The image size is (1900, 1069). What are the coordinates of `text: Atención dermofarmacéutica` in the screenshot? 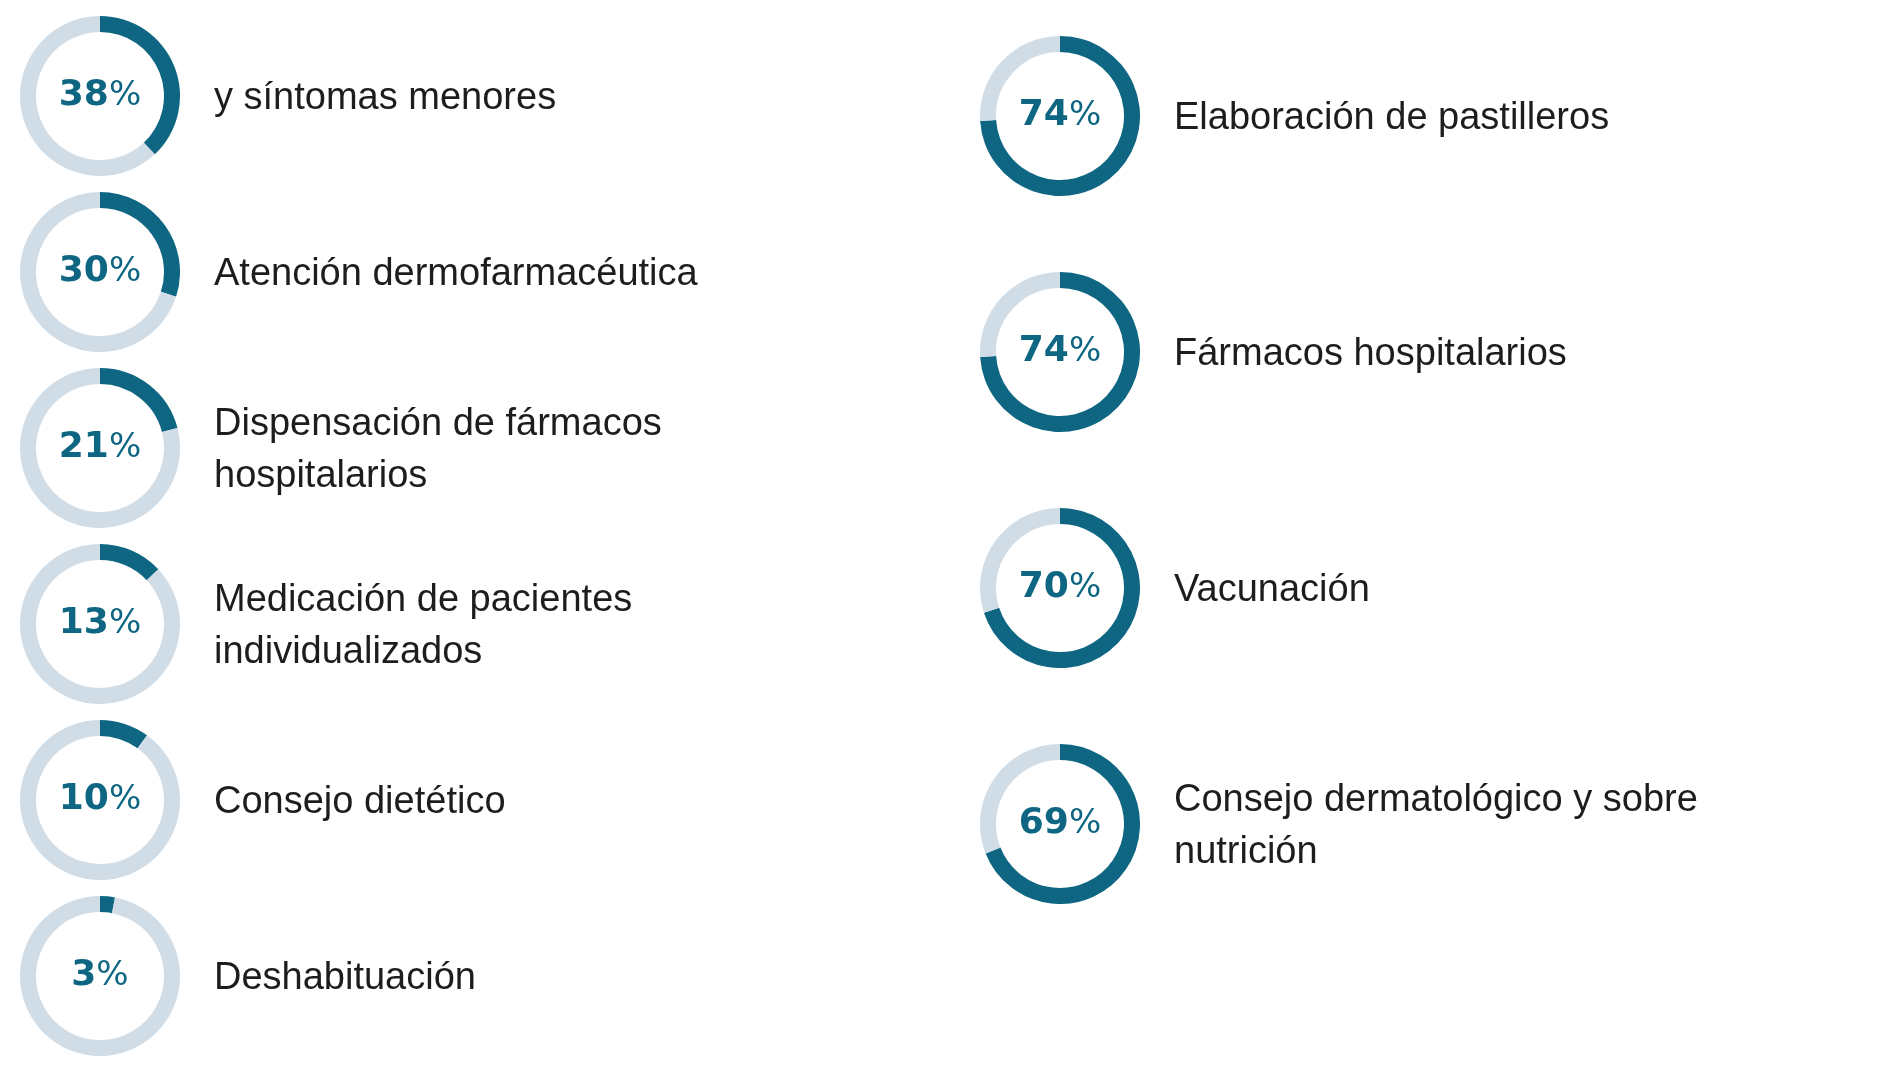 It's located at (456, 272).